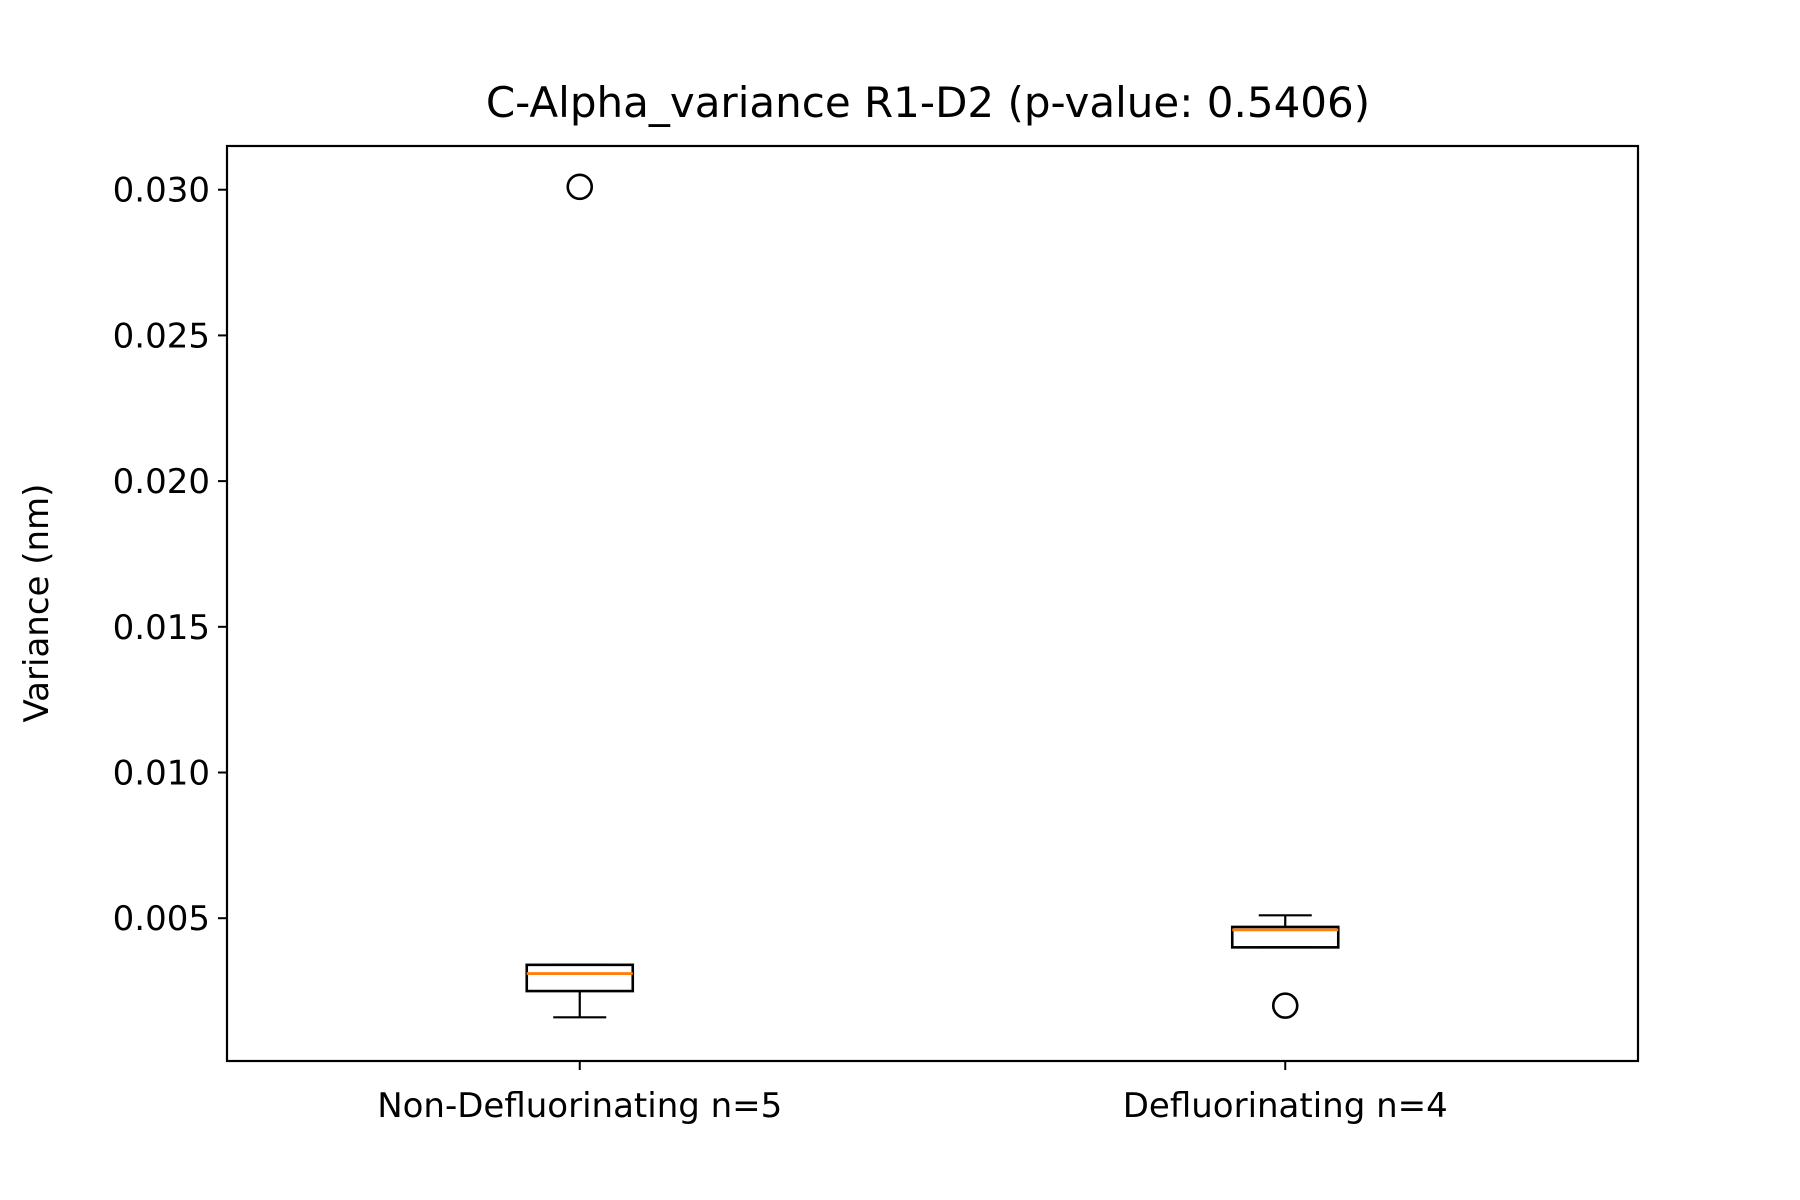 This screenshot has height=1200, width=1800. Describe the element at coordinates (161, 191) in the screenshot. I see `y-tick-label: 0.030` at that location.